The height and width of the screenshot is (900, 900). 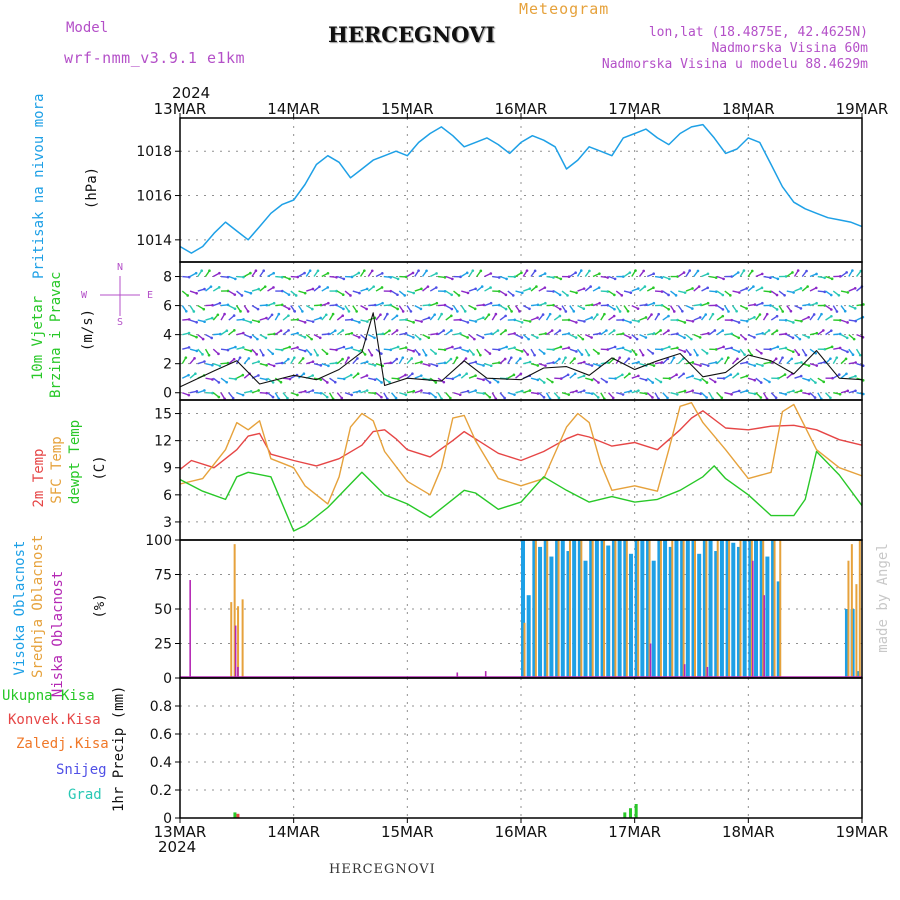 What do you see at coordinates (636, 811) in the screenshot?
I see `total-precip-bar` at bounding box center [636, 811].